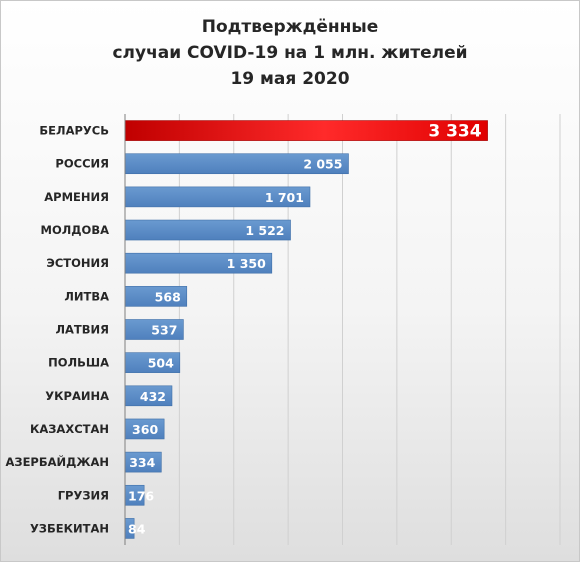 This screenshot has width=580, height=562. What do you see at coordinates (145, 429) in the screenshot?
I see `value-label: 360` at bounding box center [145, 429].